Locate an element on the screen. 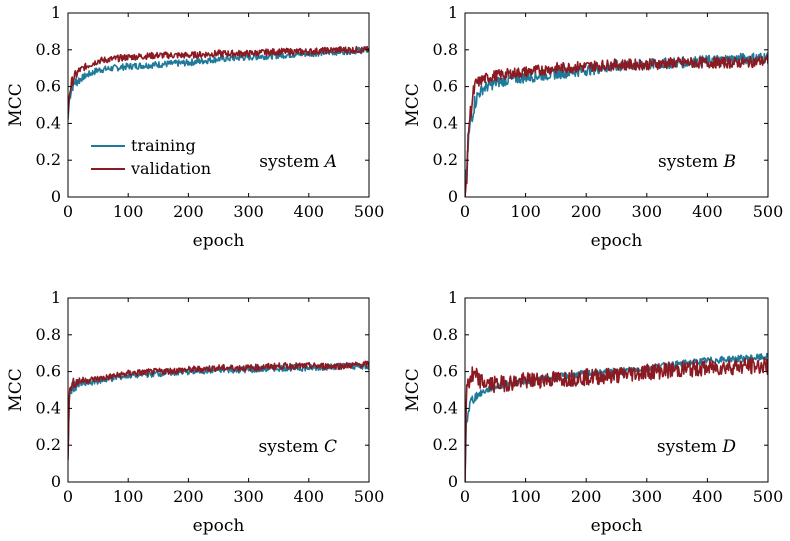  legend: training validation is located at coordinates (157, 160).